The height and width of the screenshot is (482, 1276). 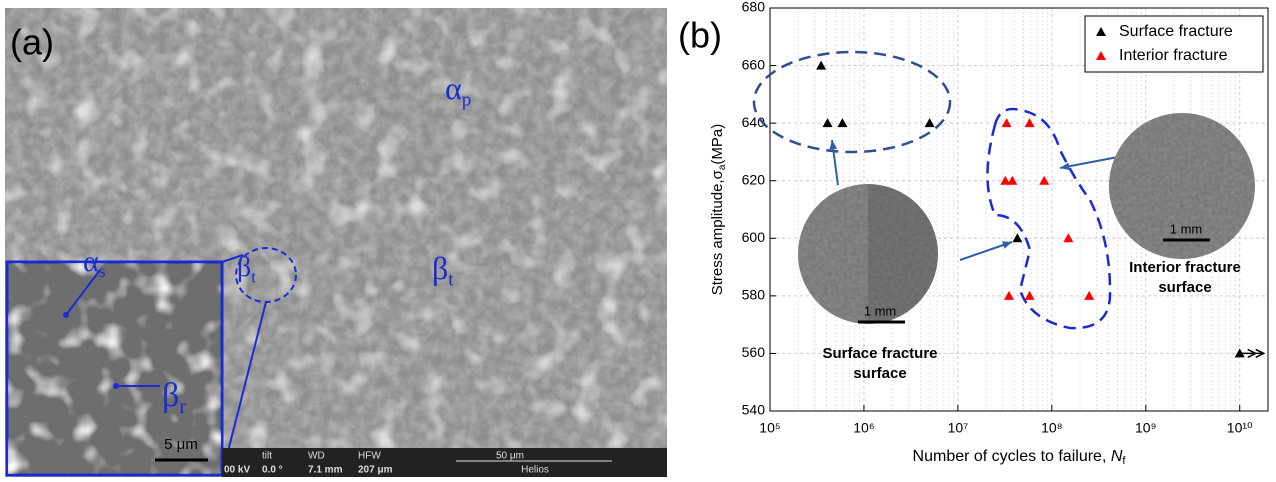 What do you see at coordinates (467, 100) in the screenshot?
I see `phase-subscript: p` at bounding box center [467, 100].